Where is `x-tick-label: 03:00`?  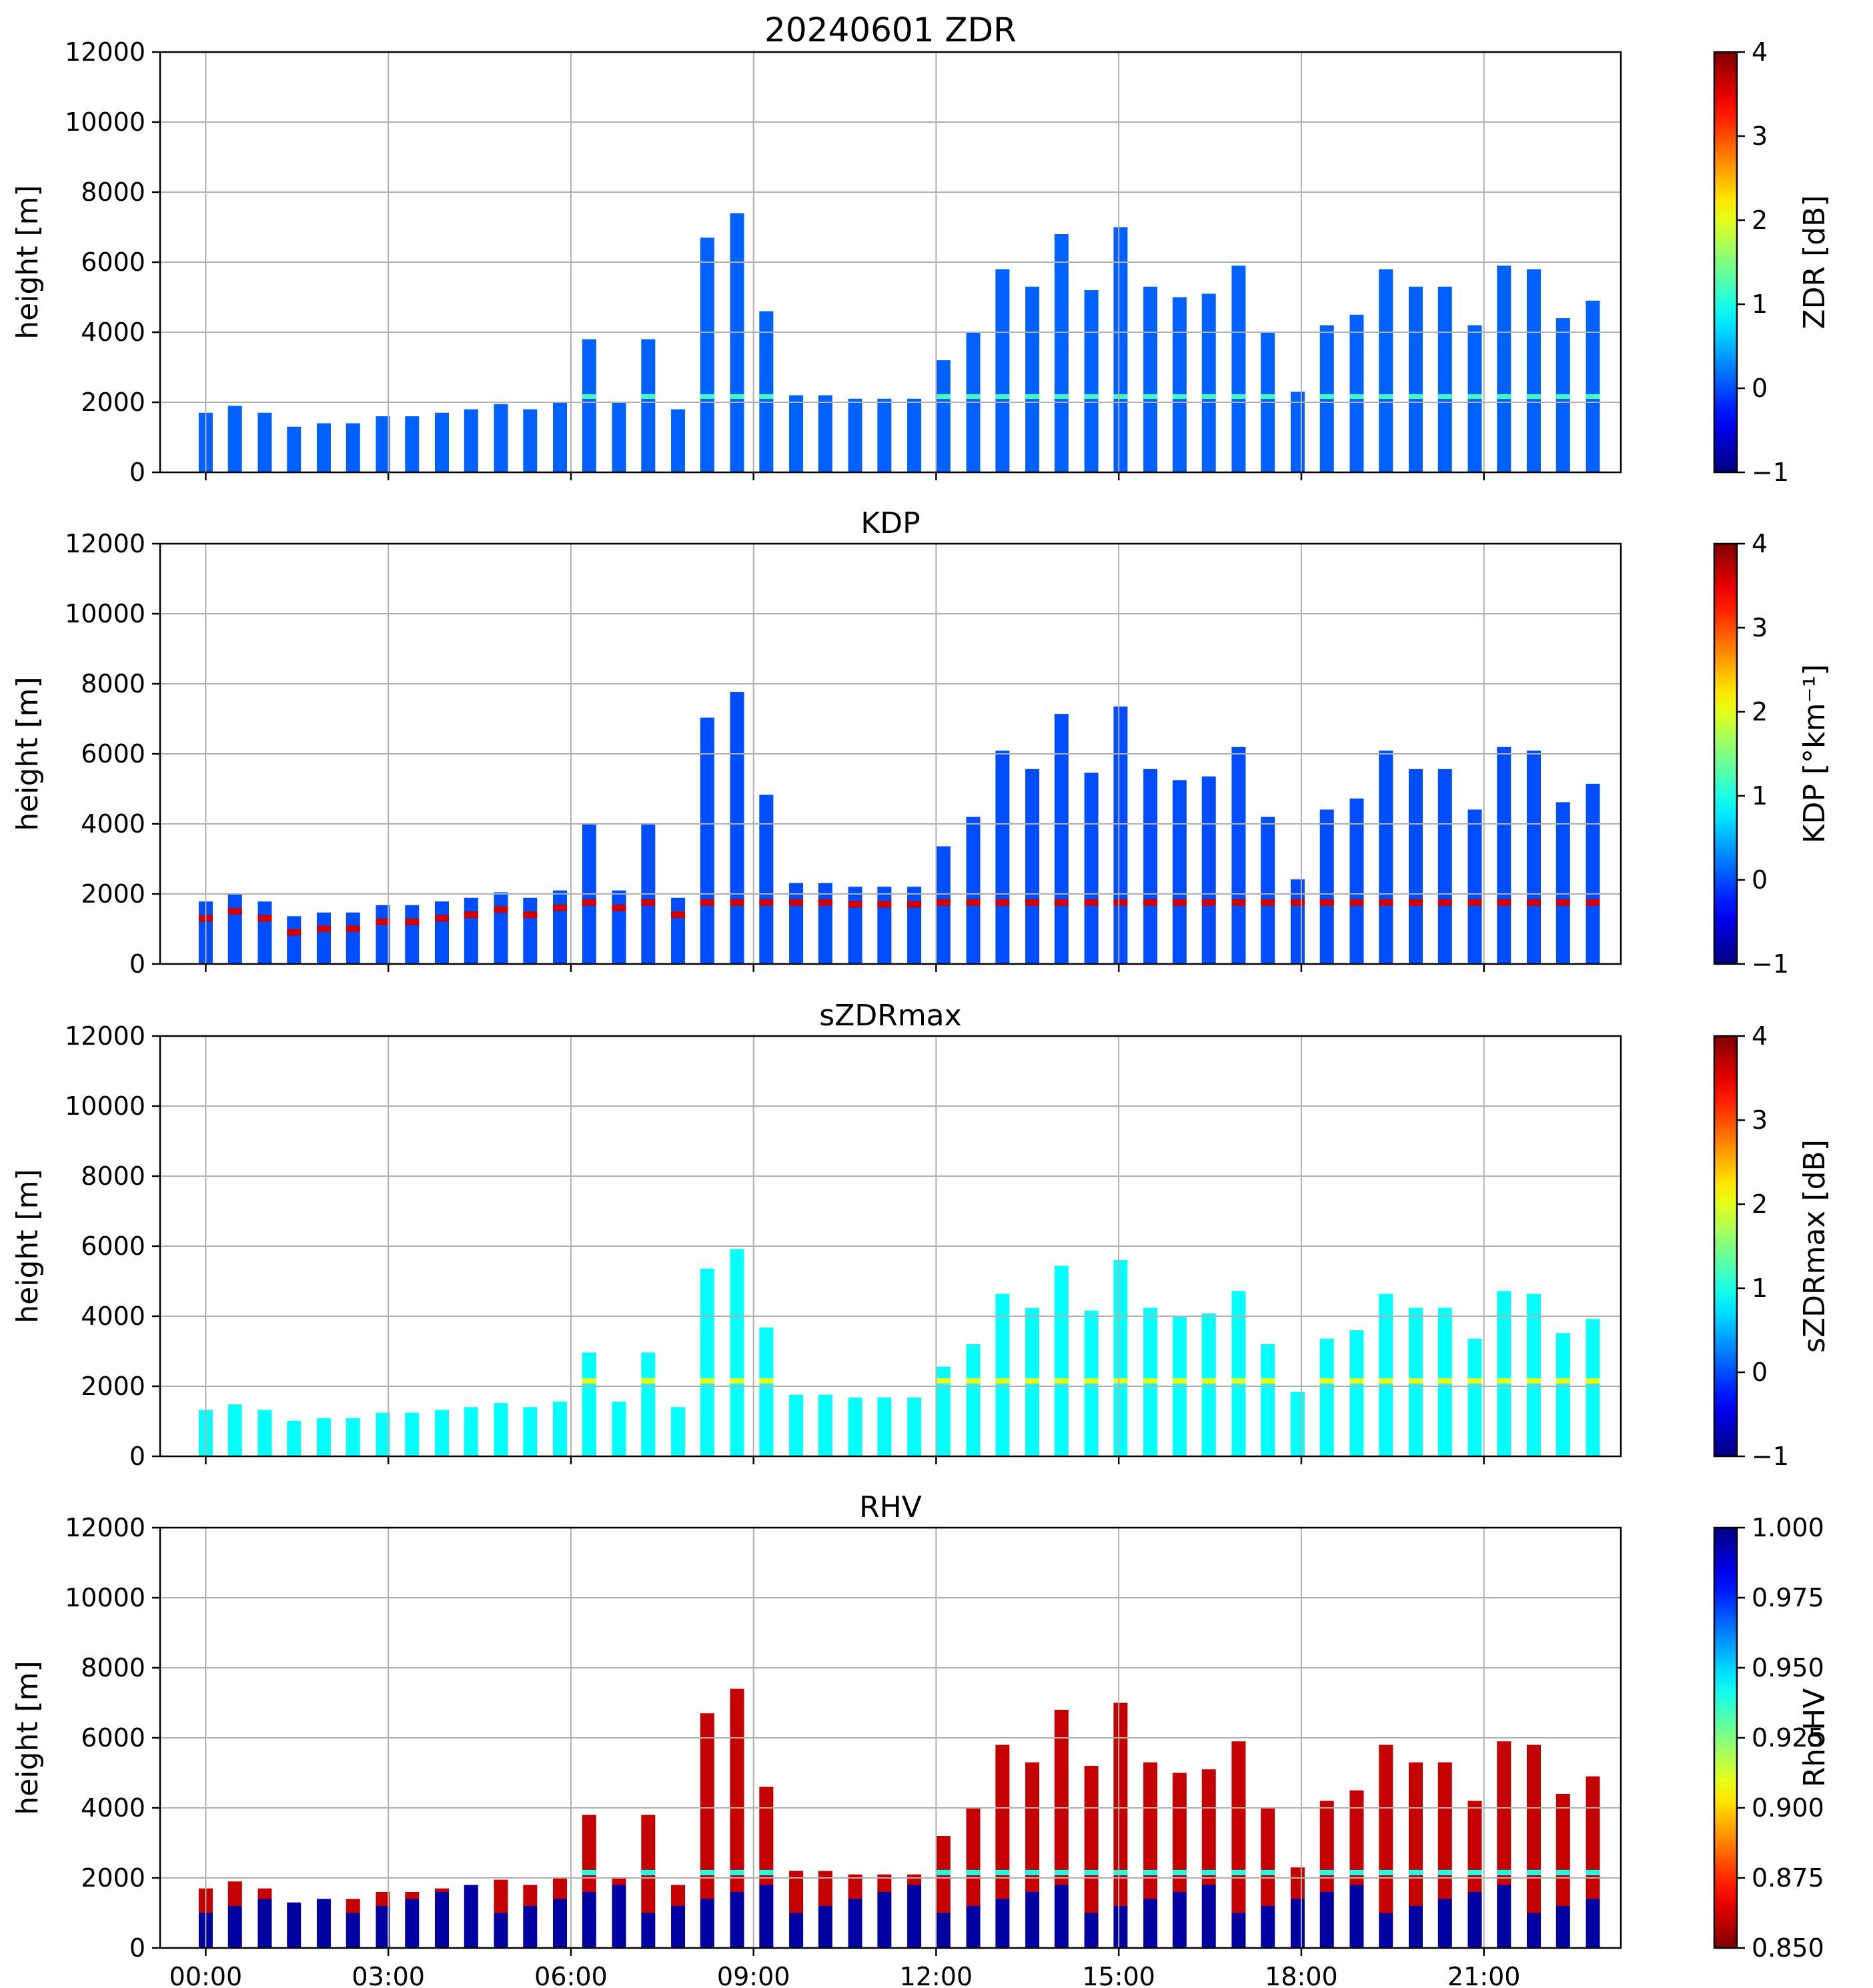
x-tick-label: 03:00 is located at coordinates (389, 1975).